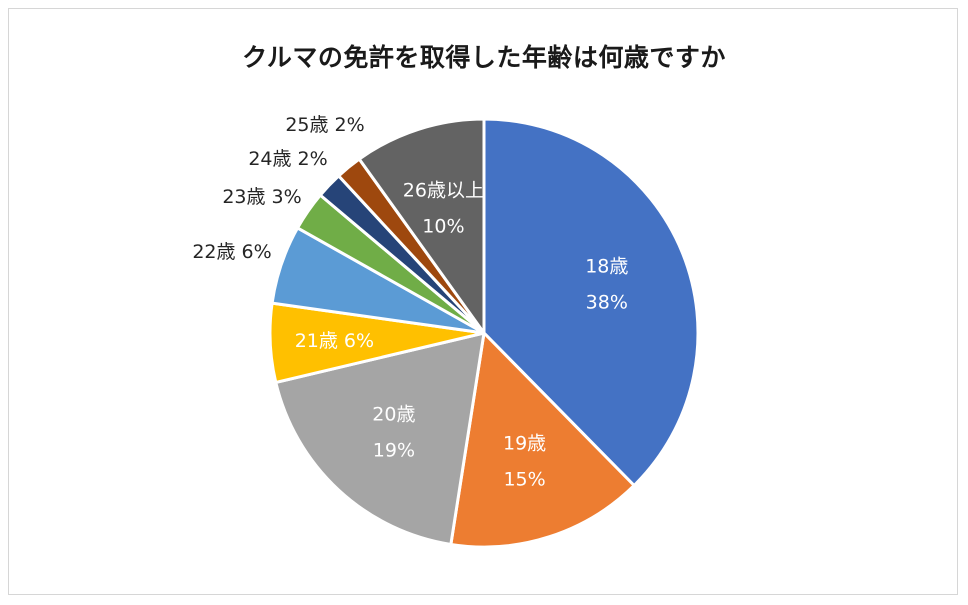 The height and width of the screenshot is (605, 968). What do you see at coordinates (393, 414) in the screenshot?
I see `slice-label-3: 20歳` at bounding box center [393, 414].